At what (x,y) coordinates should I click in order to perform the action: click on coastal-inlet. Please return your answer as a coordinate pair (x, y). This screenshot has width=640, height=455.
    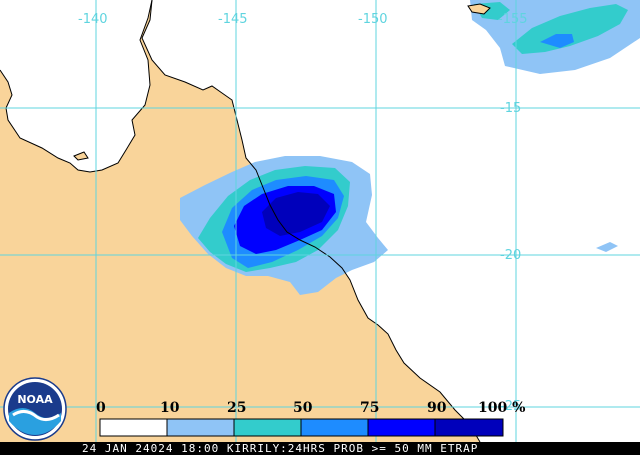
    Looking at the image, I should click on (6, 24).